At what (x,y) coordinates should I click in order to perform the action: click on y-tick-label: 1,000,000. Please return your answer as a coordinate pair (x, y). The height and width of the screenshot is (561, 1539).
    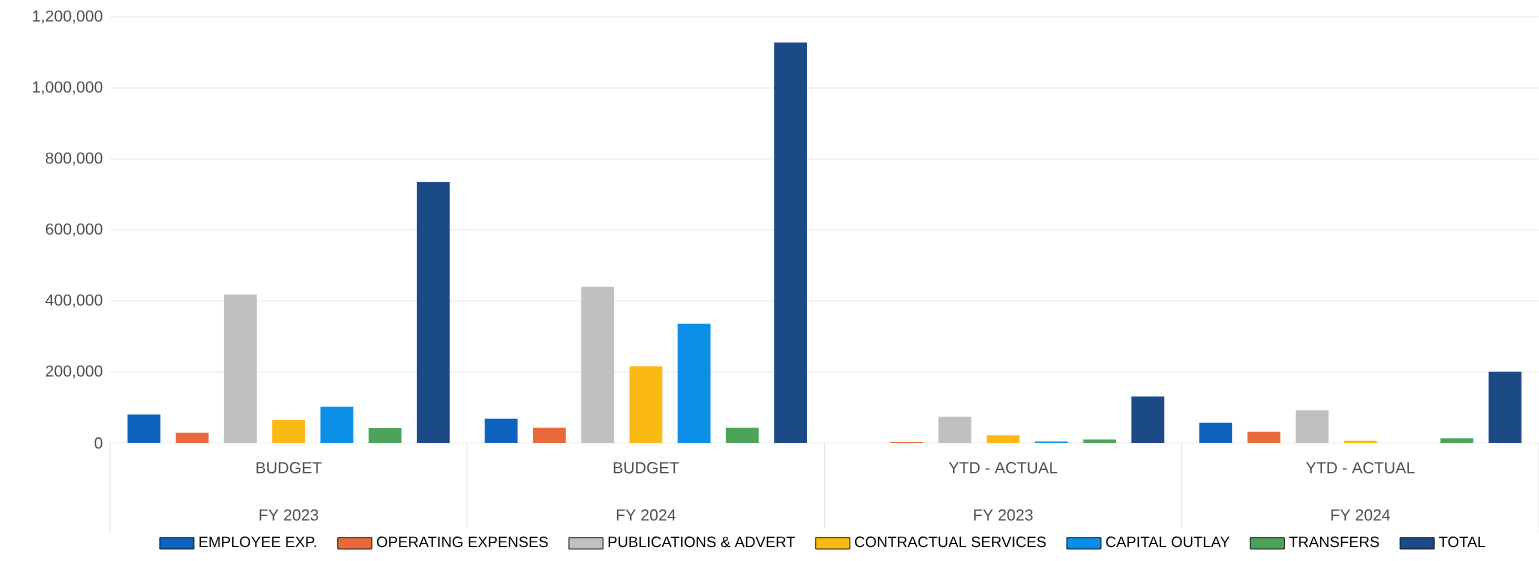
    Looking at the image, I should click on (67, 88).